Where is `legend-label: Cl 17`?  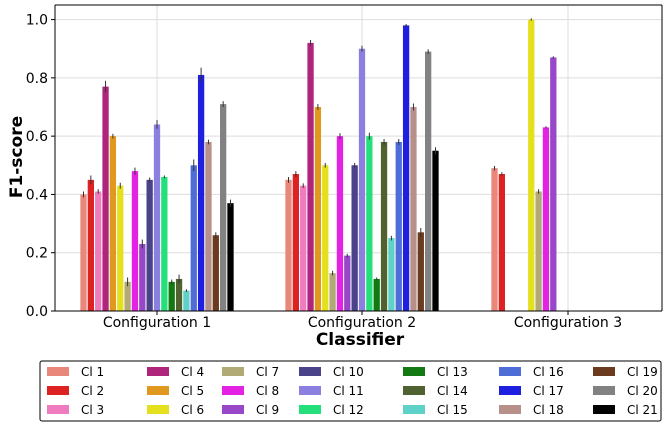
legend-label: Cl 17 is located at coordinates (548, 391).